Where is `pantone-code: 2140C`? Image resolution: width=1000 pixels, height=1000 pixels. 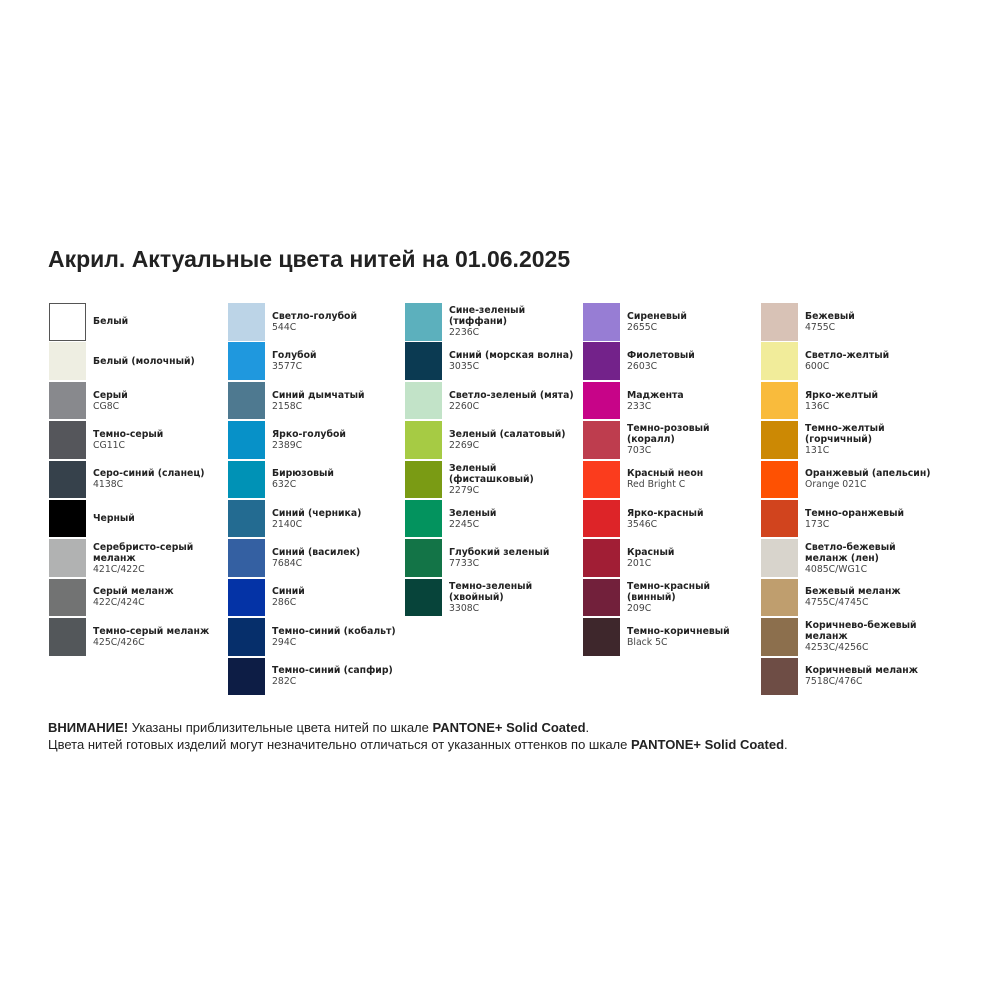
pantone-code: 2140C is located at coordinates (287, 524).